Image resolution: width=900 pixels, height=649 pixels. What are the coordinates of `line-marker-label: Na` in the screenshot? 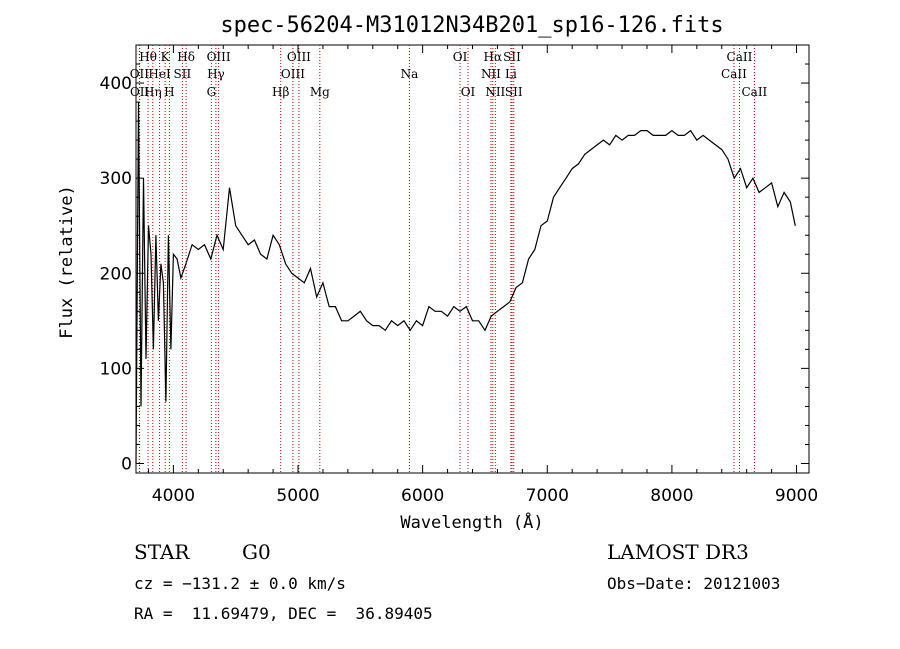 It's located at (410, 74).